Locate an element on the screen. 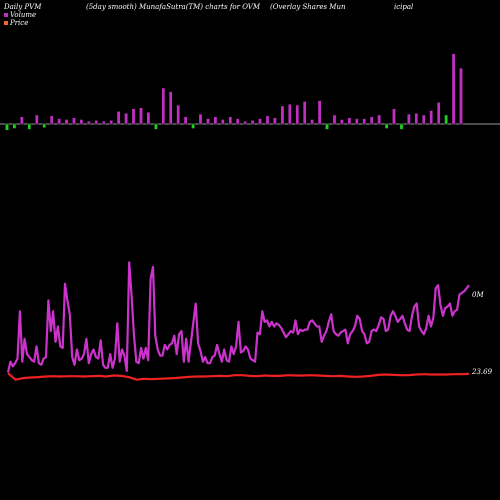  header-right: (Overlay Shares Mun is located at coordinates (308, 7).